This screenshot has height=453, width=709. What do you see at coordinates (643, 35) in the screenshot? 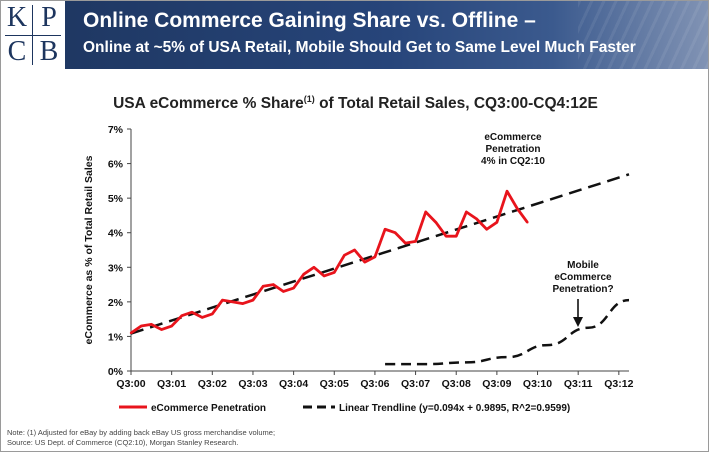
I see `header-decoration` at bounding box center [643, 35].